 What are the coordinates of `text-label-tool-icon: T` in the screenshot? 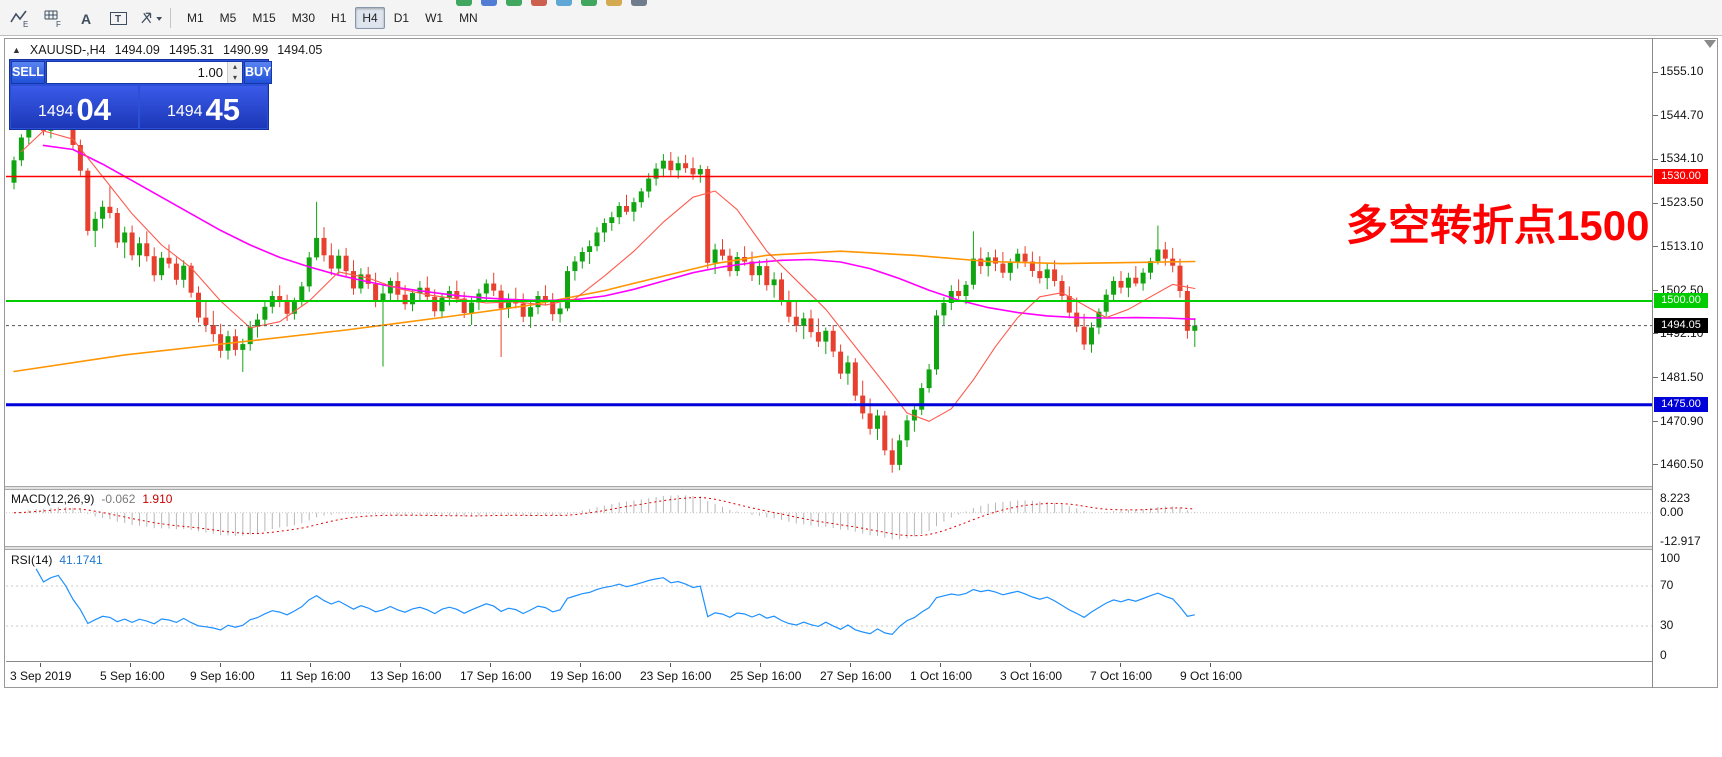 It's located at (118, 18).